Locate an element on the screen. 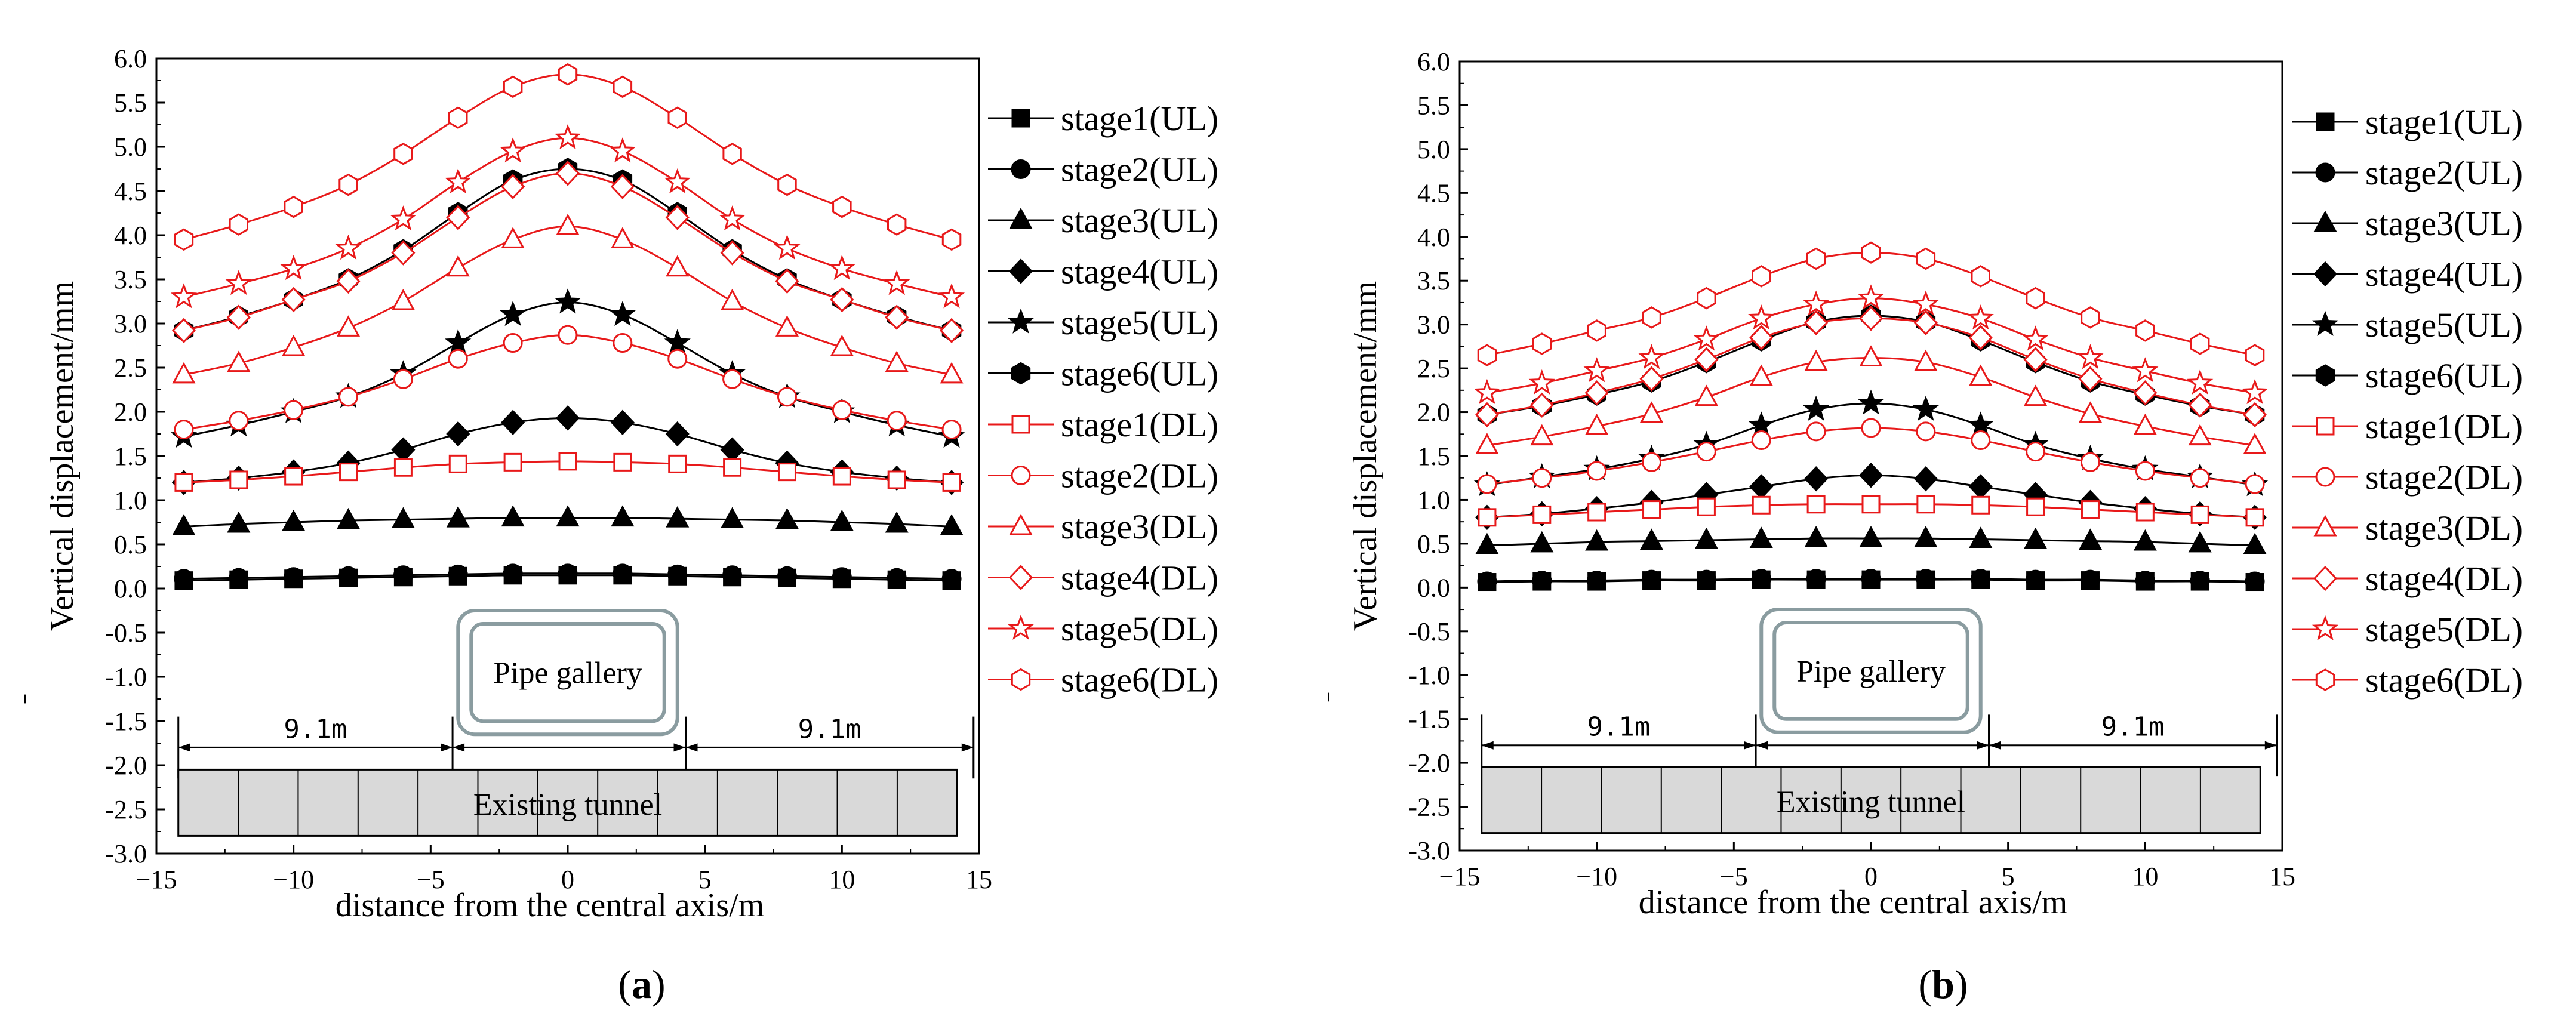 The width and height of the screenshot is (2576, 1029). x-tick-label: 5 is located at coordinates (705, 879).